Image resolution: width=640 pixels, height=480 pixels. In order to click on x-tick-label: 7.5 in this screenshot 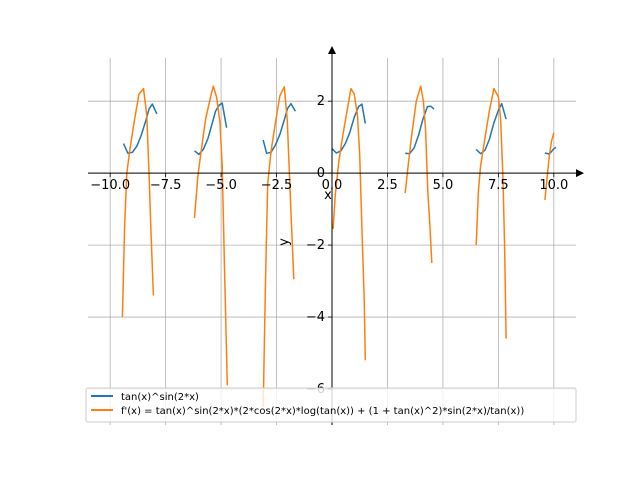, I will do `click(498, 185)`.